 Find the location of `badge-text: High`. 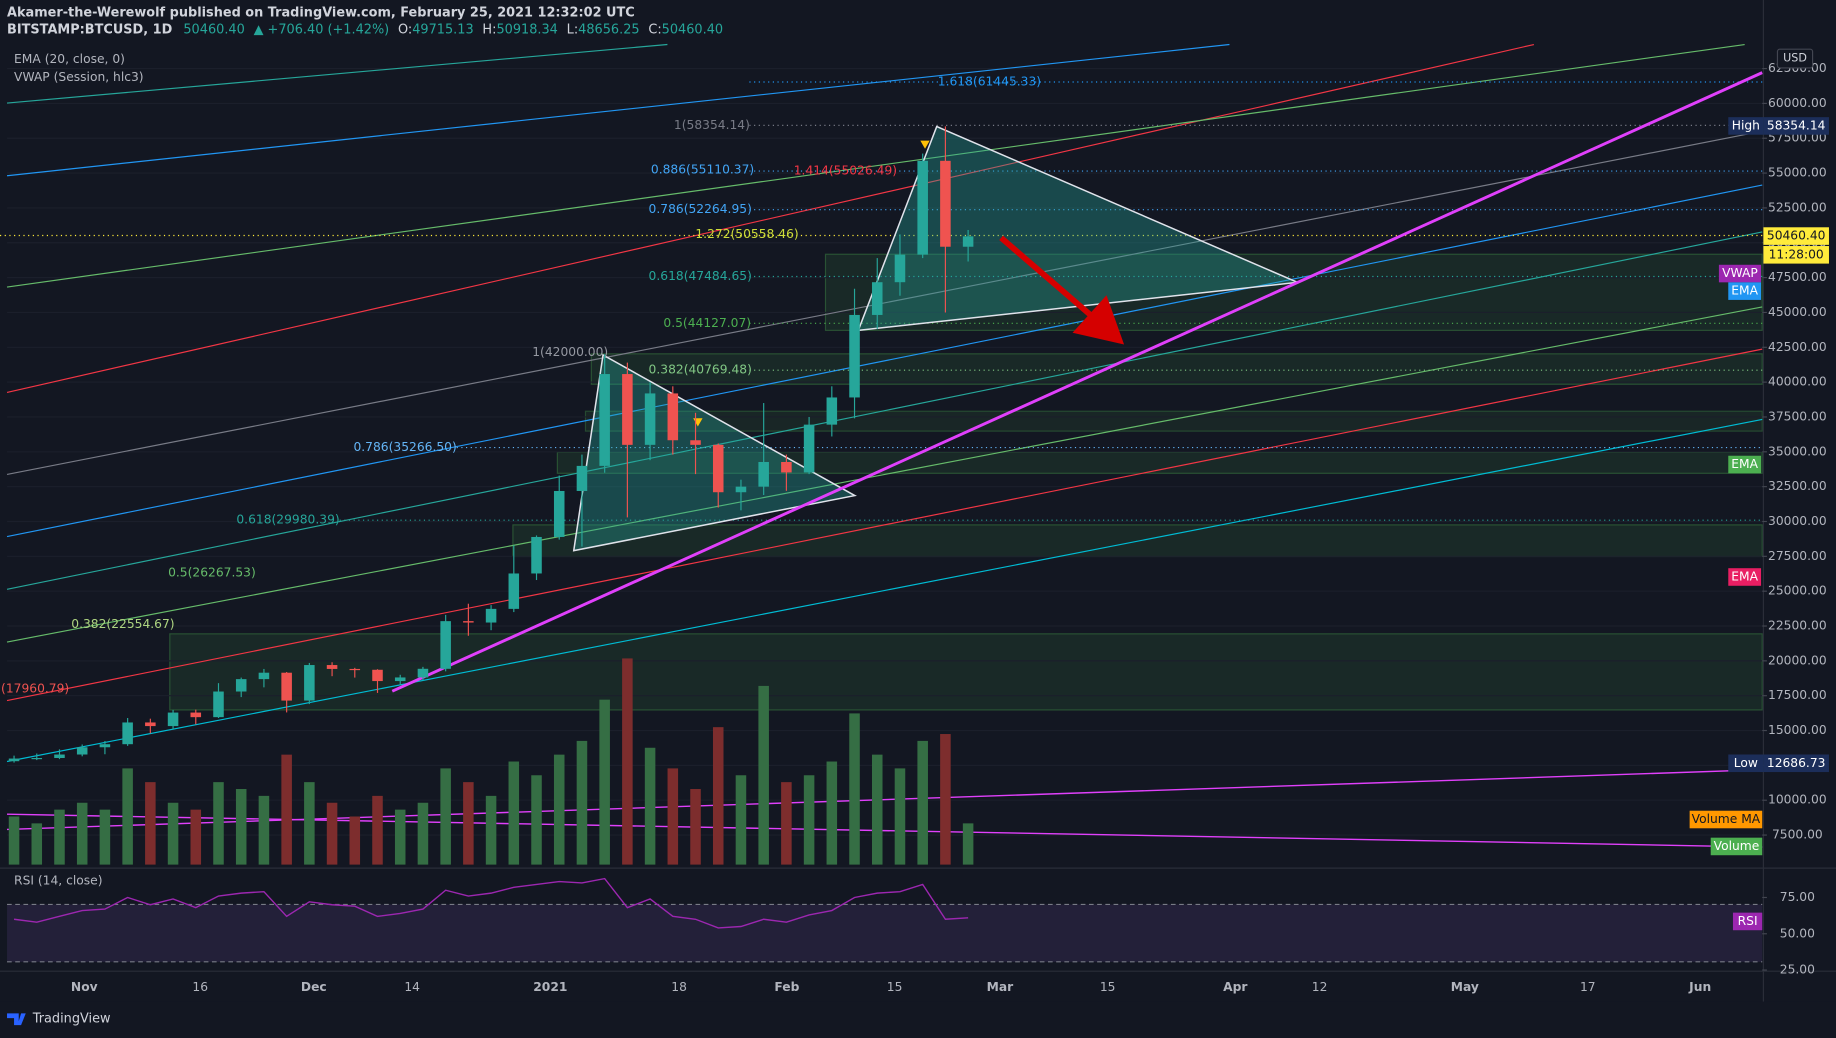

badge-text: High is located at coordinates (1746, 125).